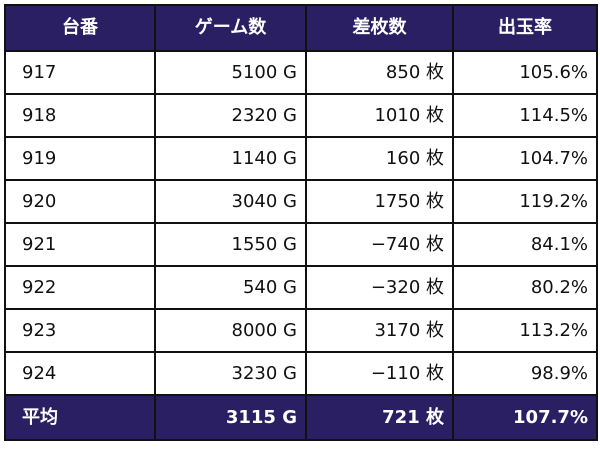 The height and width of the screenshot is (452, 600). I want to click on machine-number-cell: 918, so click(80, 115).